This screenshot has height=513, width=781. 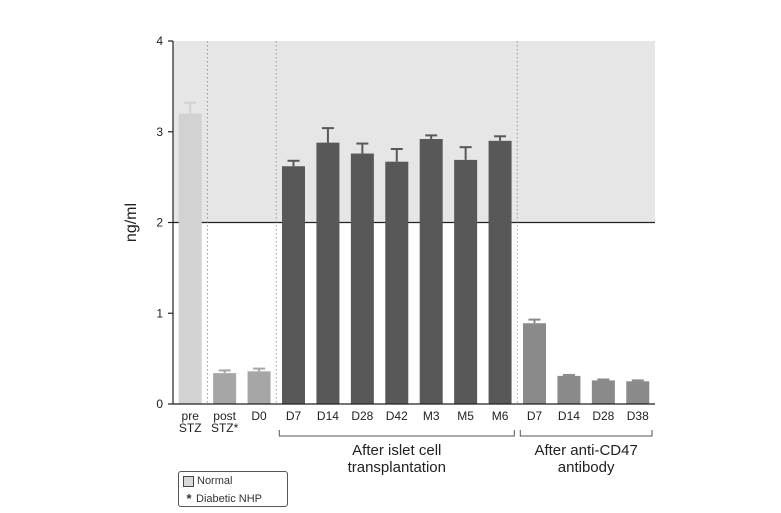 I want to click on y-tick-label-3: 3, so click(x=159, y=132).